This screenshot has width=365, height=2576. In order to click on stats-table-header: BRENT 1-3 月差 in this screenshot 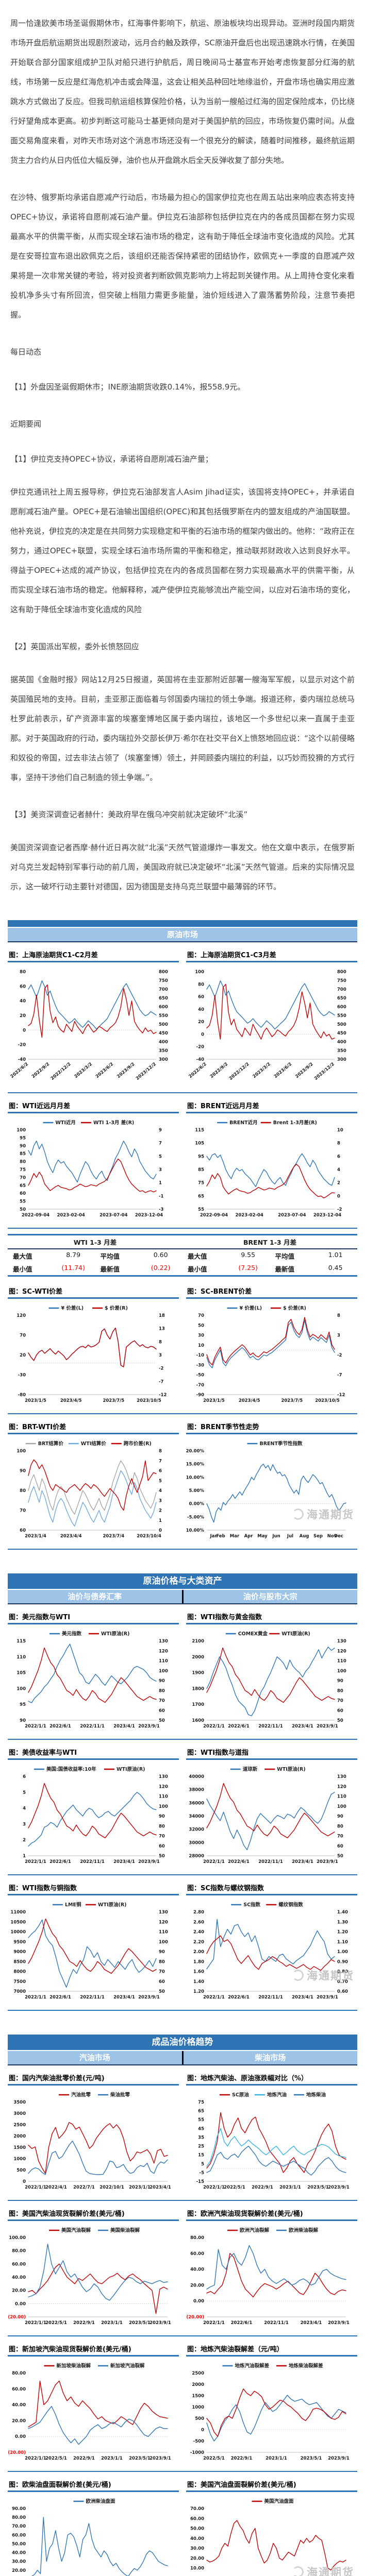, I will do `click(269, 1242)`.